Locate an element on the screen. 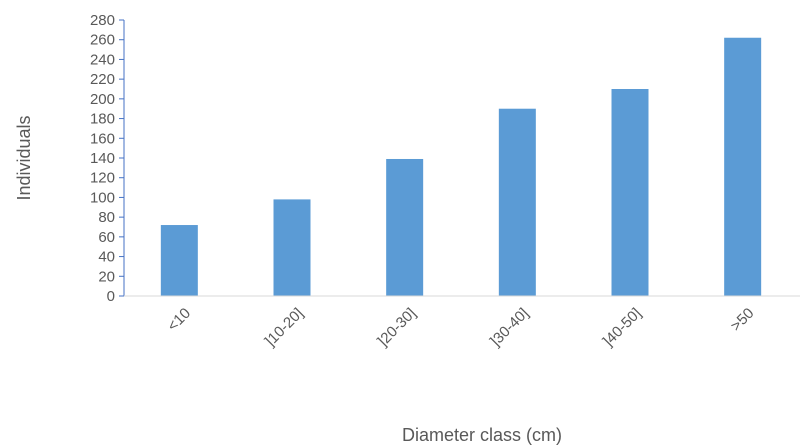  y-tick-label: 100 is located at coordinates (102, 197).